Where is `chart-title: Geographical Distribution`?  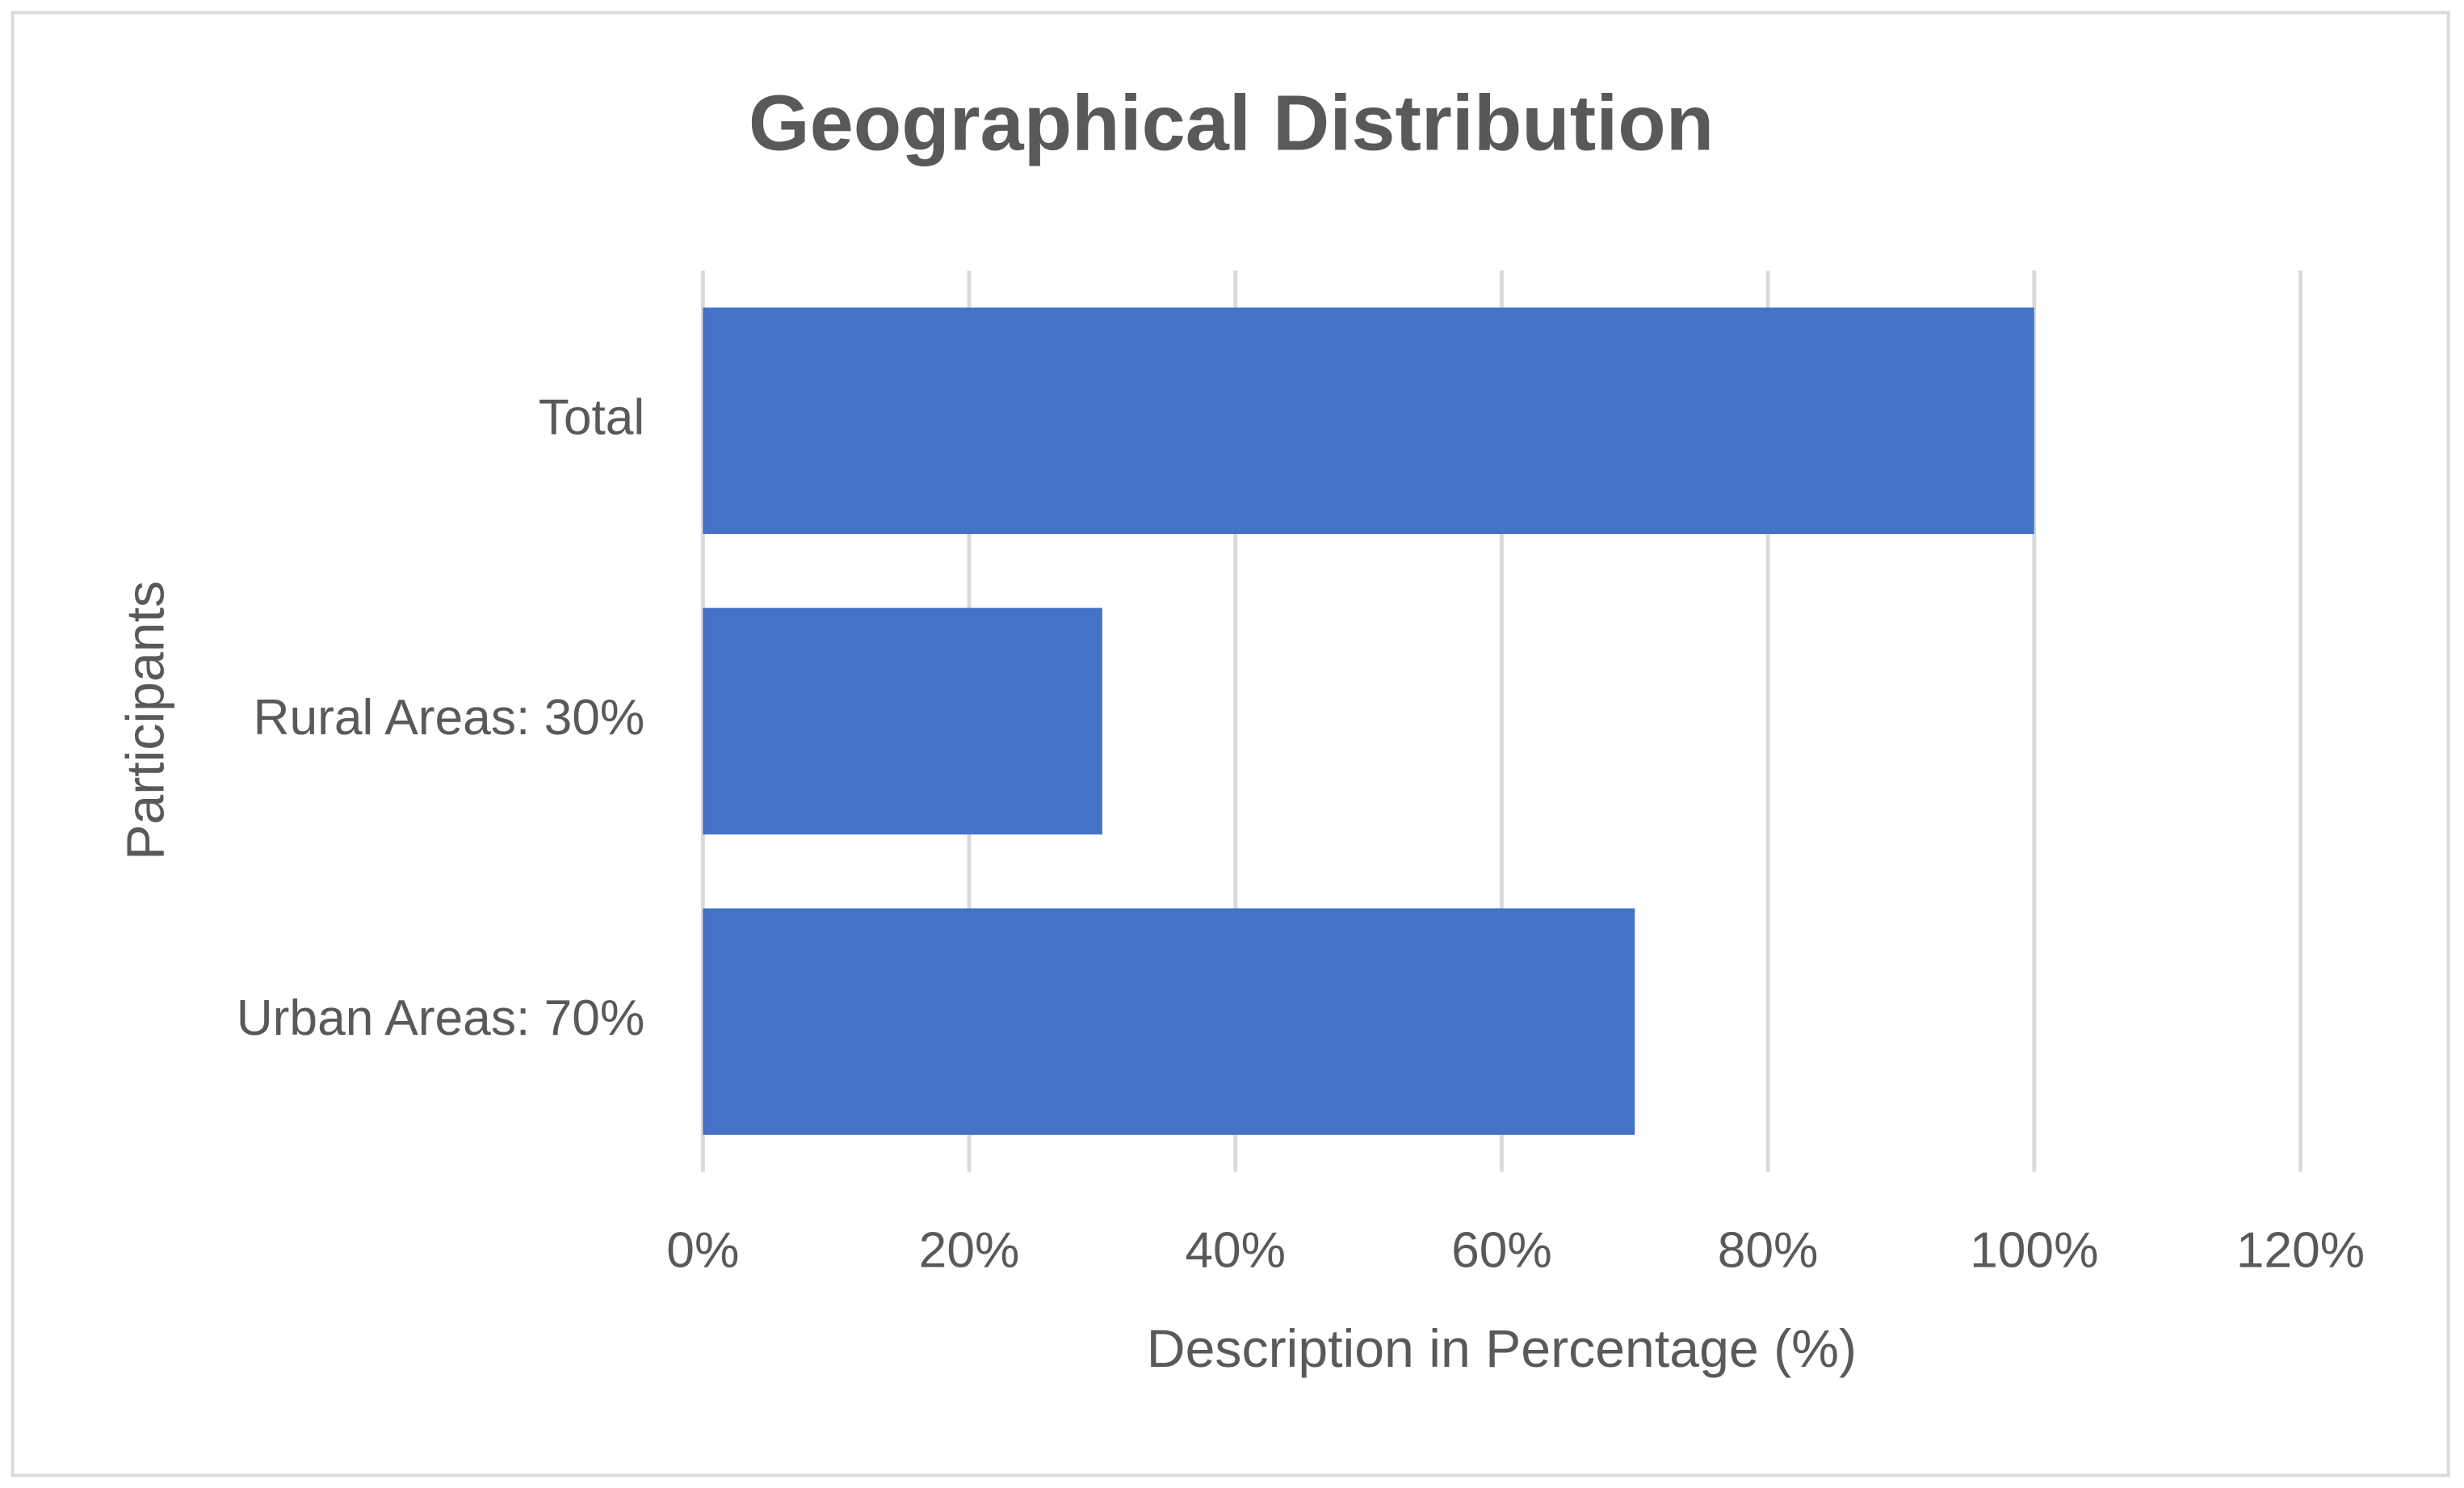 chart-title: Geographical Distribution is located at coordinates (1231, 122).